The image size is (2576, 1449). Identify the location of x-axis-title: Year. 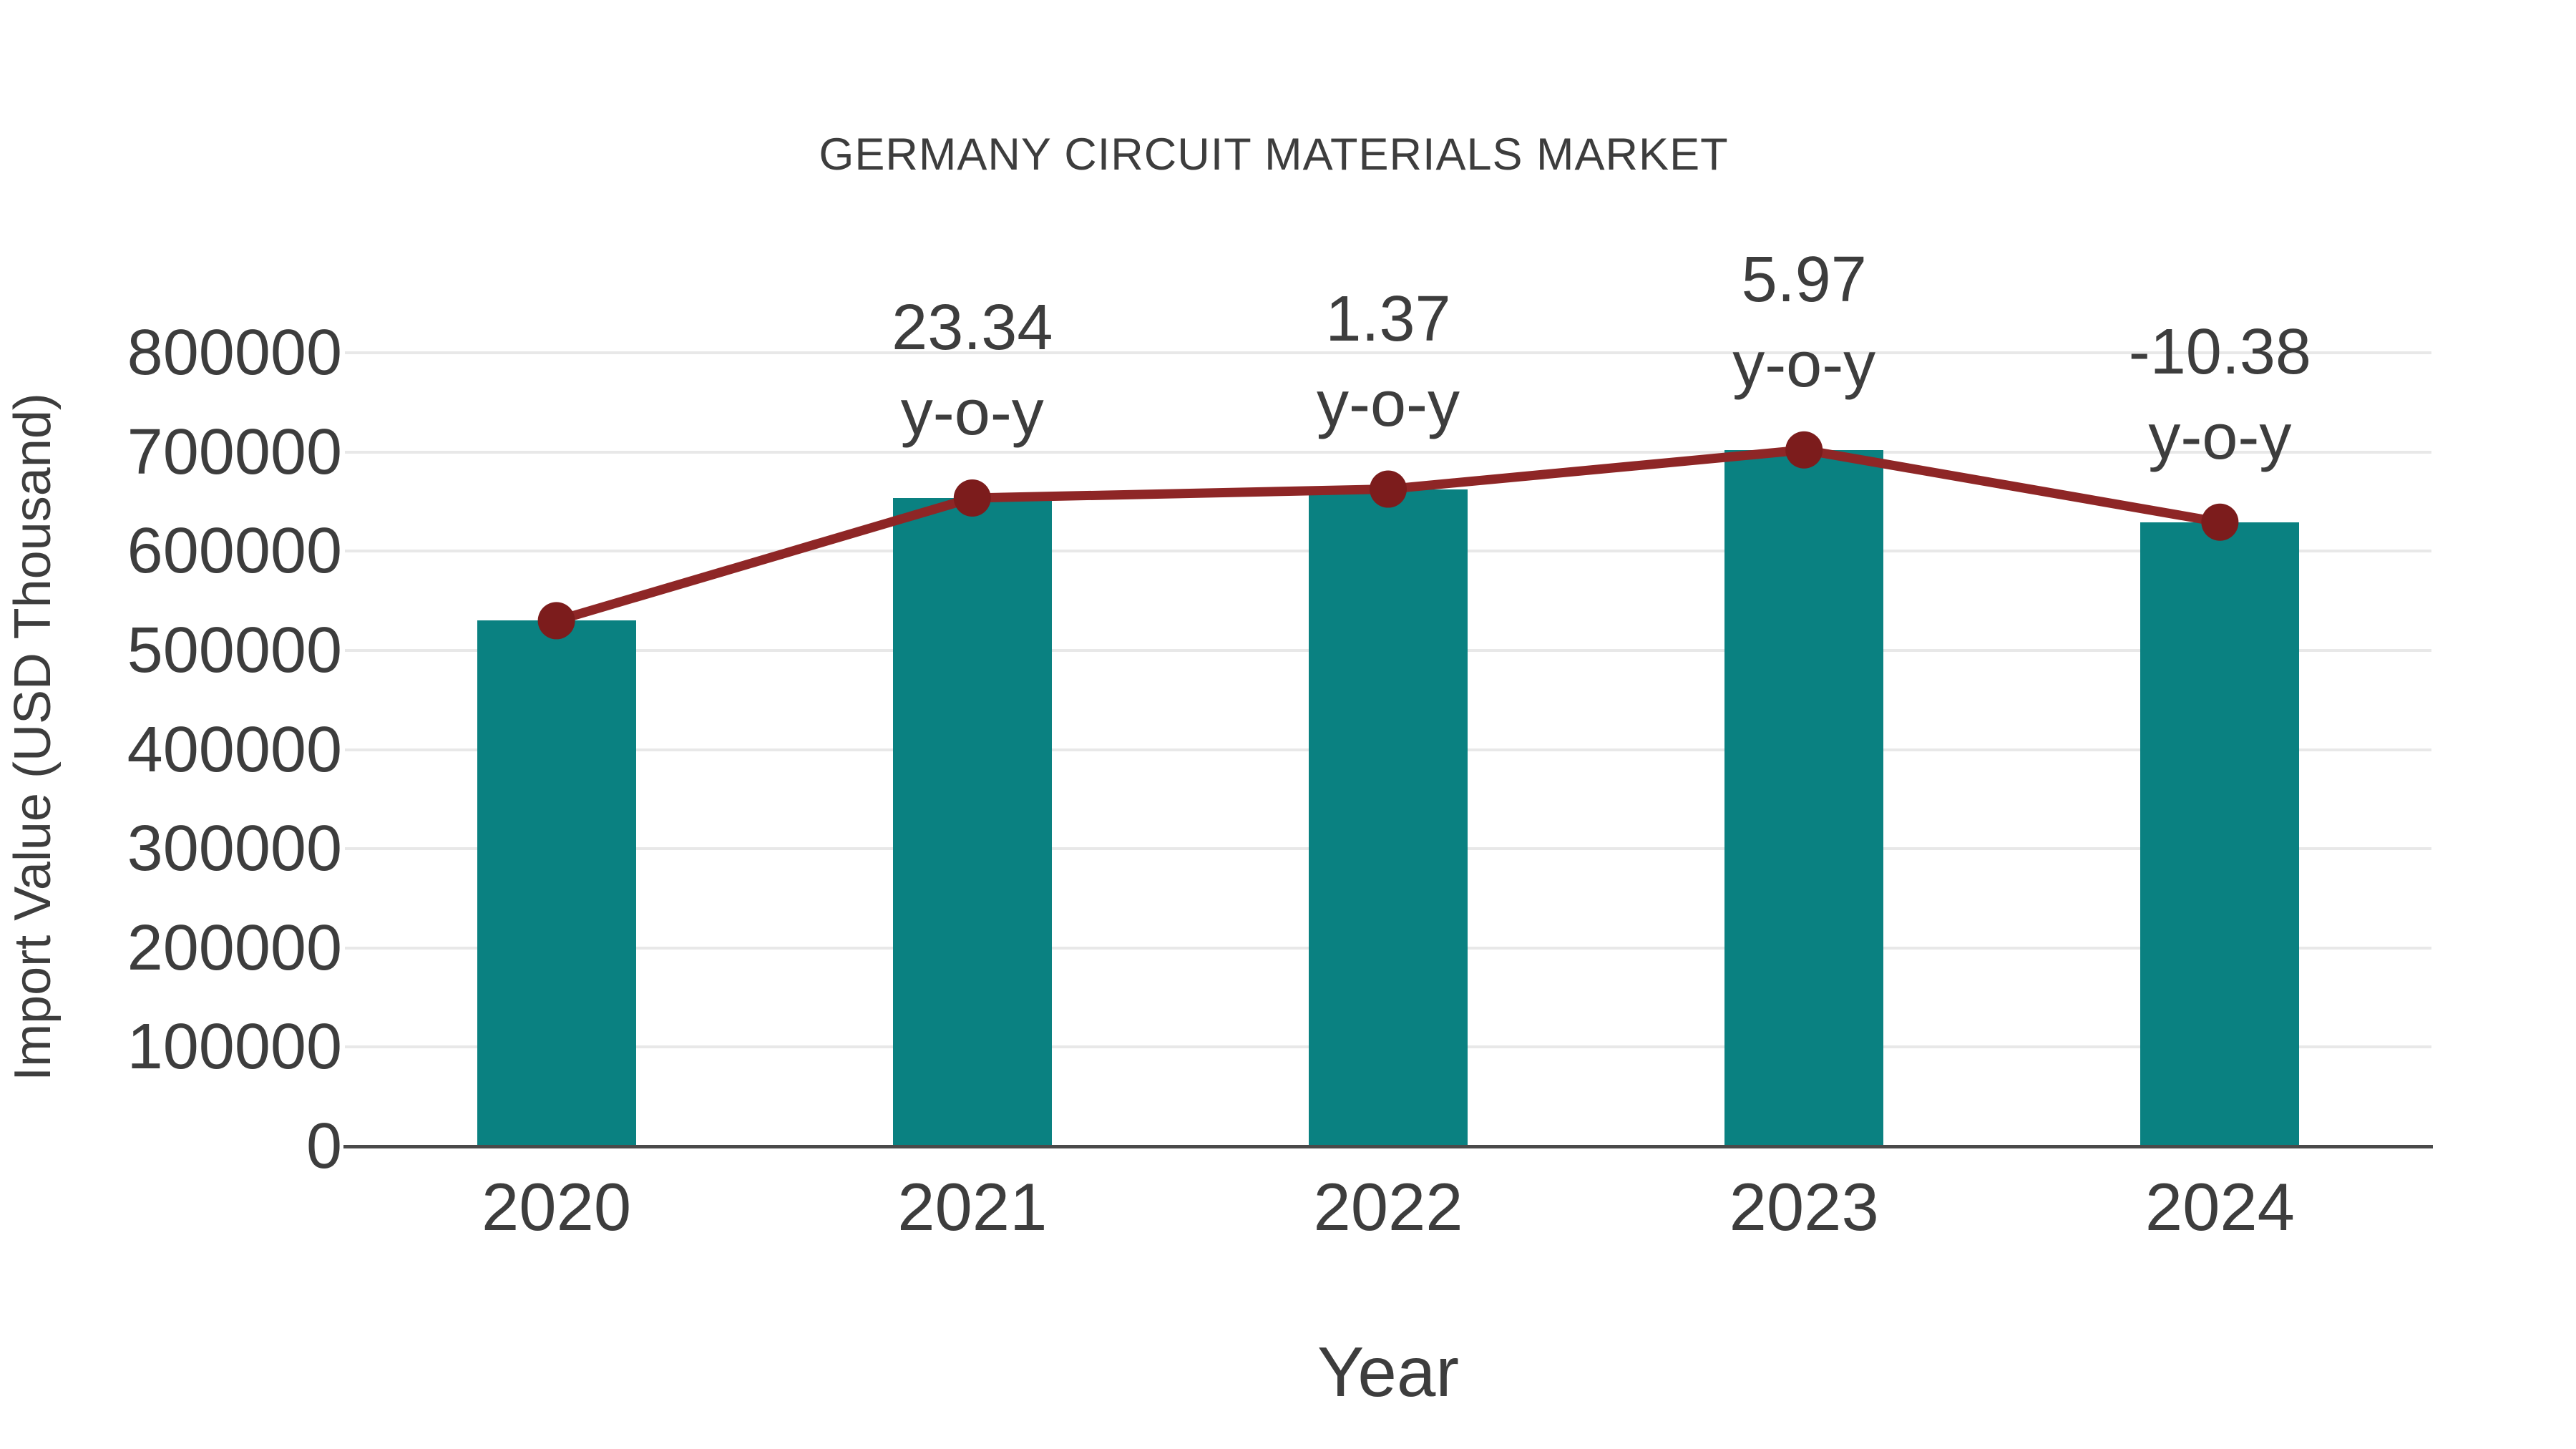
(1388, 1371).